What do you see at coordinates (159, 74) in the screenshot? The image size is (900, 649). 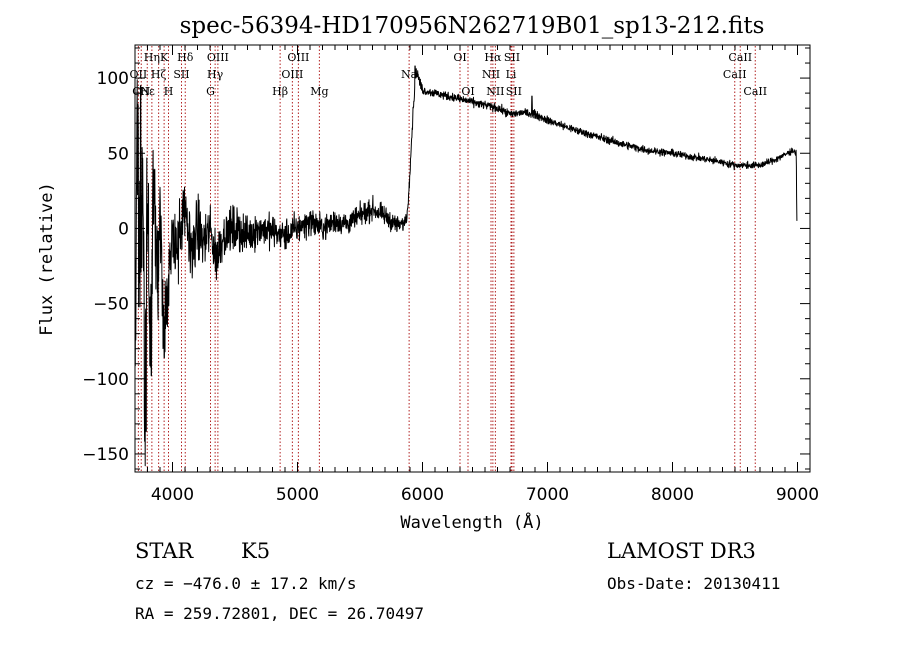 I see `line-marker-label-4: Hζ` at bounding box center [159, 74].